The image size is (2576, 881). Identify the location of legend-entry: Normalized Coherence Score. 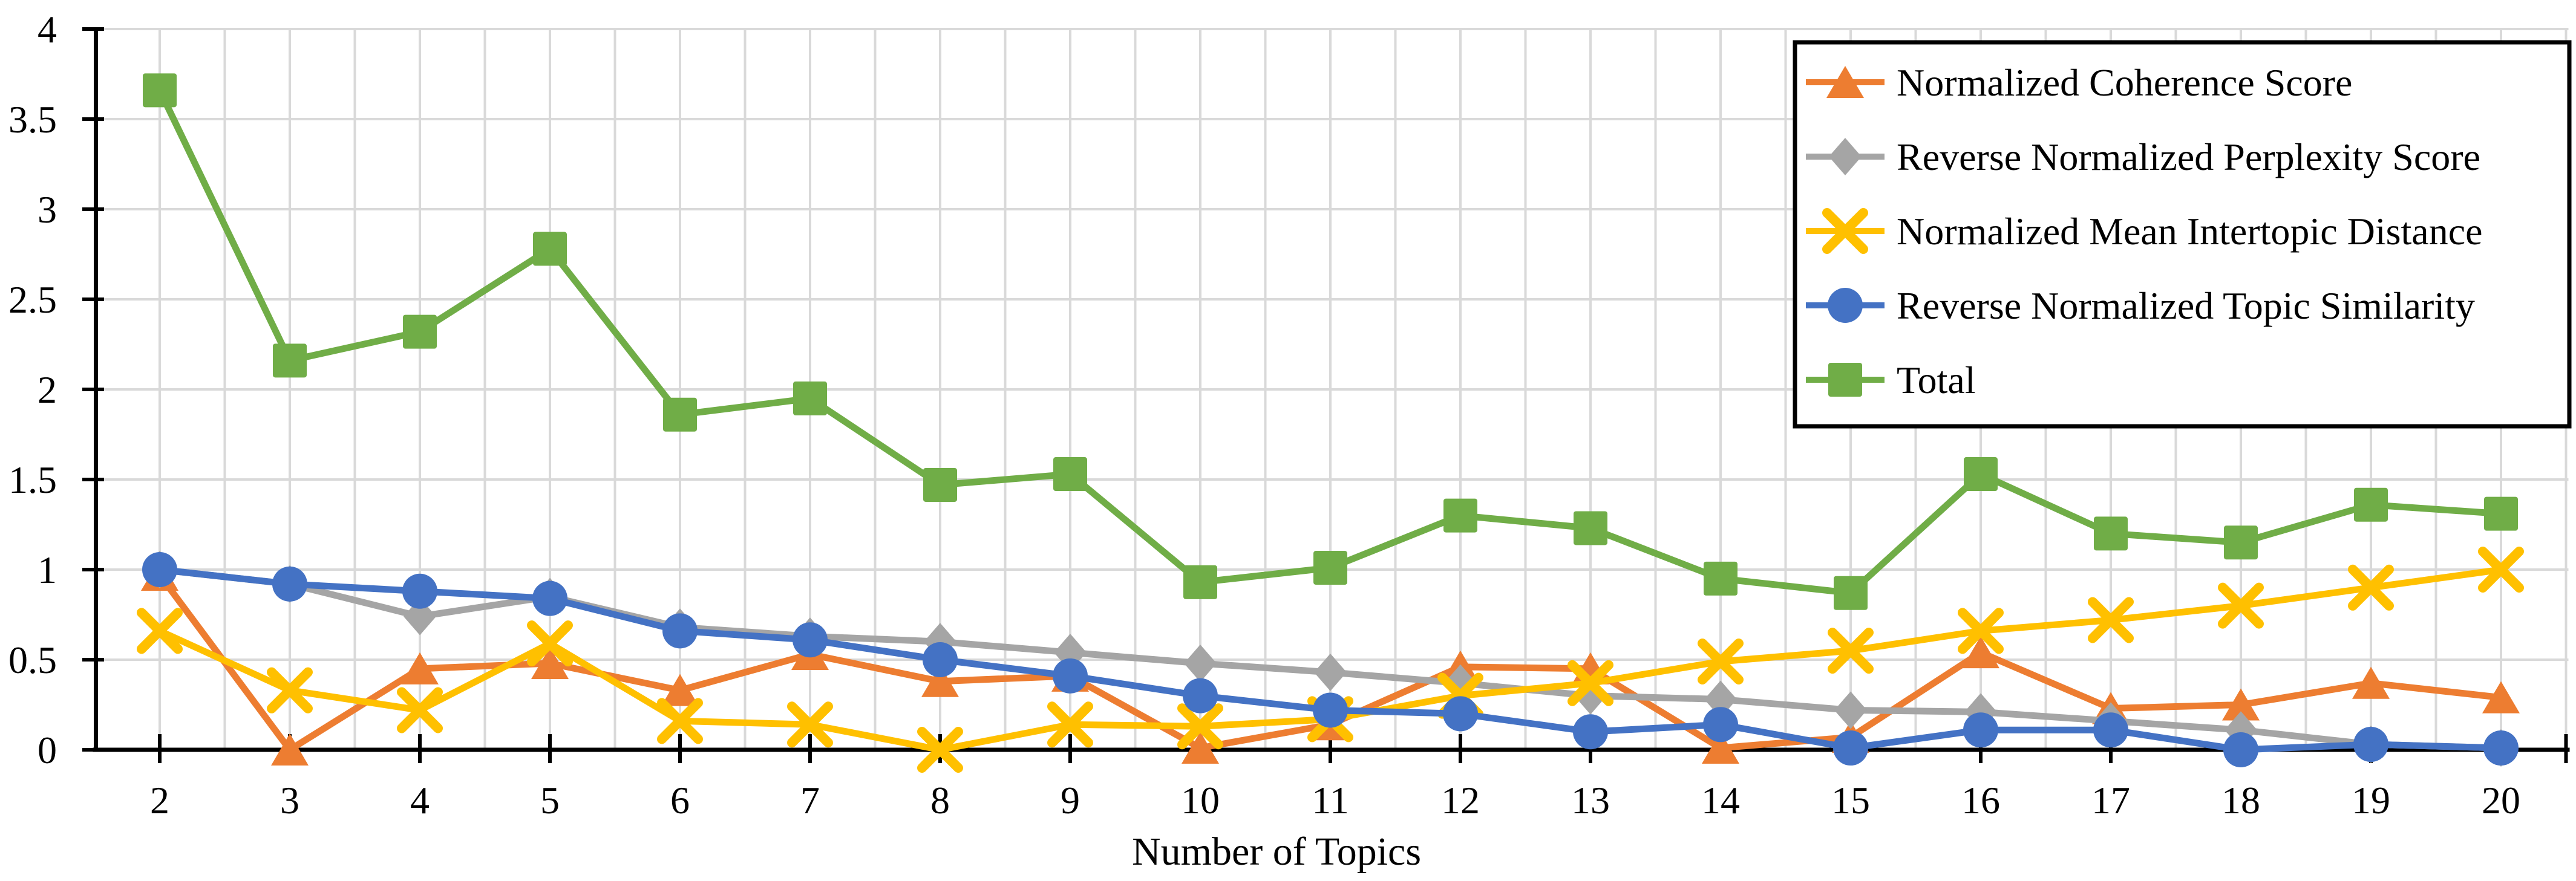
(2079, 82).